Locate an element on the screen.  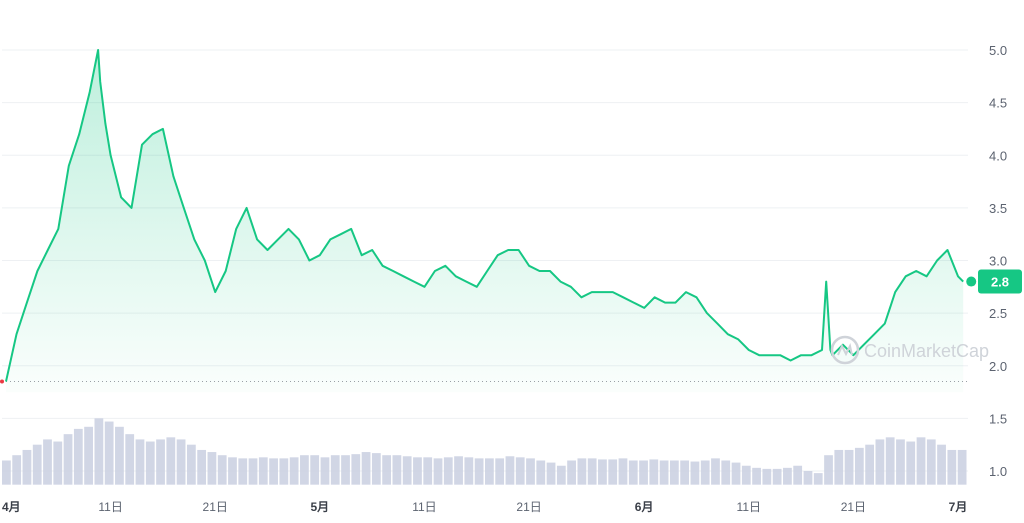
x-axis: 4月 11日 21日 5月 11日 21日 6月 11日 21日 7月 is located at coordinates (484, 507).